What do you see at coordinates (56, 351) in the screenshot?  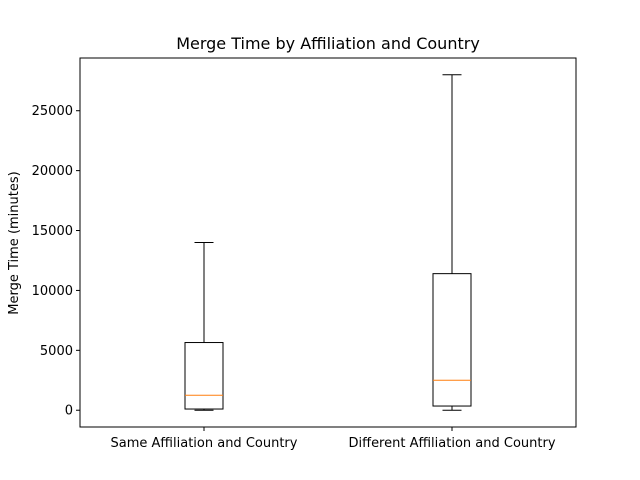 I see `y-tick-label: 5000` at bounding box center [56, 351].